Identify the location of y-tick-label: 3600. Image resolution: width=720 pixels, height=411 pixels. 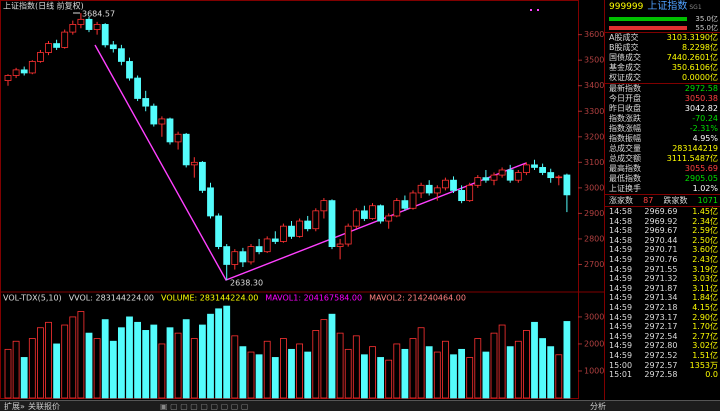
(594, 34).